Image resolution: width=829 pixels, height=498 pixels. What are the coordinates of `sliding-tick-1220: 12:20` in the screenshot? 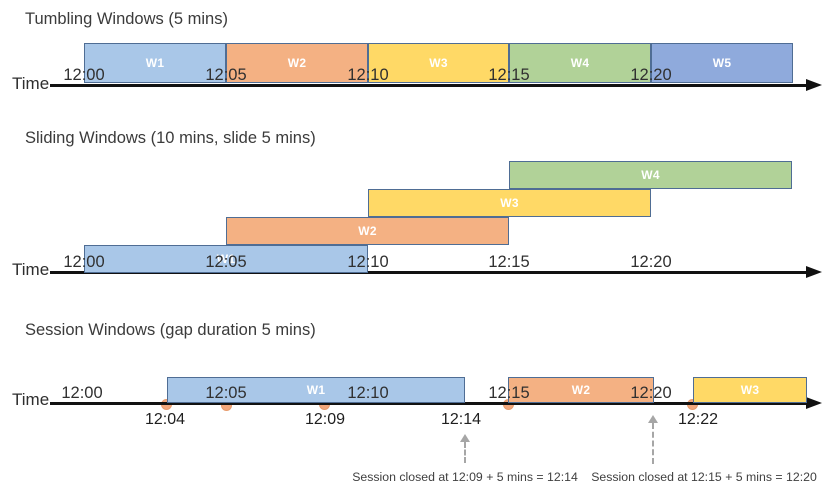 It's located at (651, 262).